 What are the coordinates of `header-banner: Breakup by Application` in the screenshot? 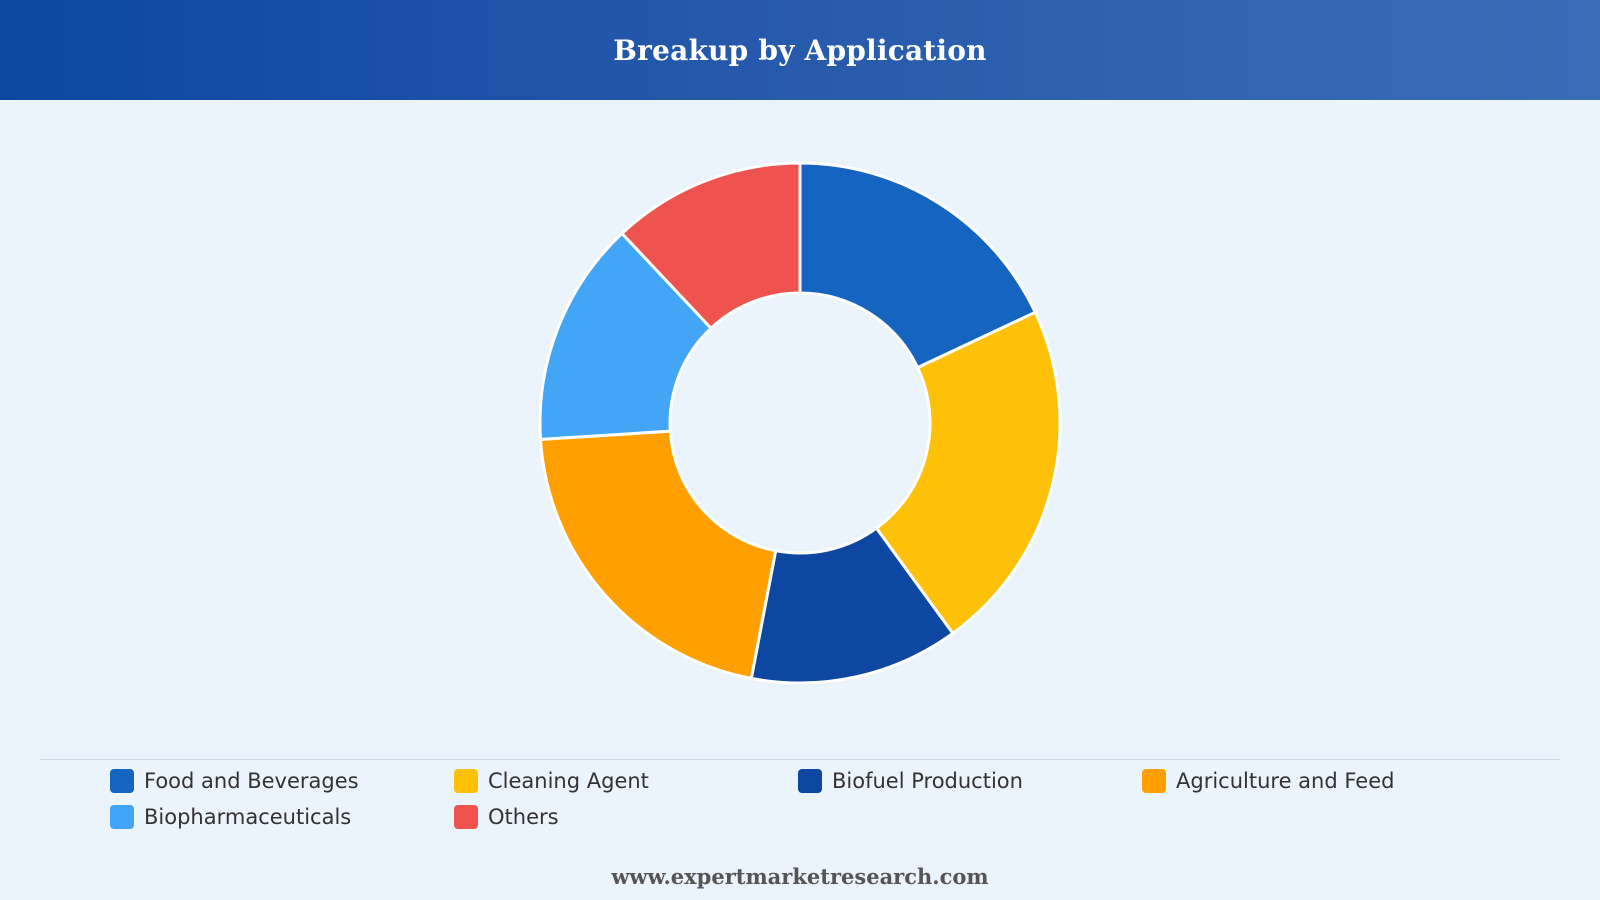 It's located at (800, 50).